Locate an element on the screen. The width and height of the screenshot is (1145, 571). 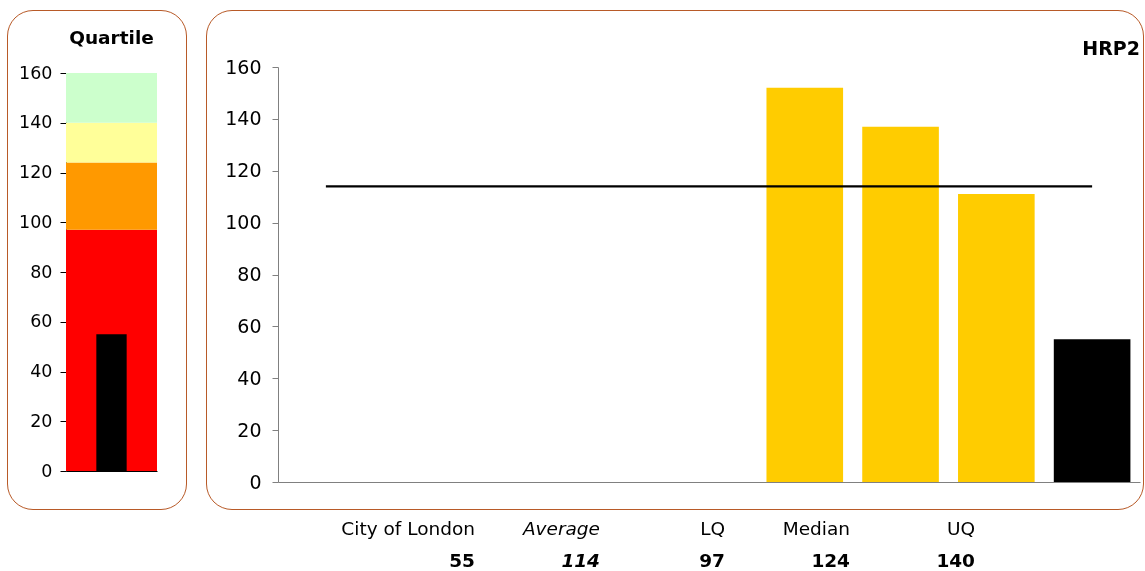
chart-title: Quartile is located at coordinates (111, 36).